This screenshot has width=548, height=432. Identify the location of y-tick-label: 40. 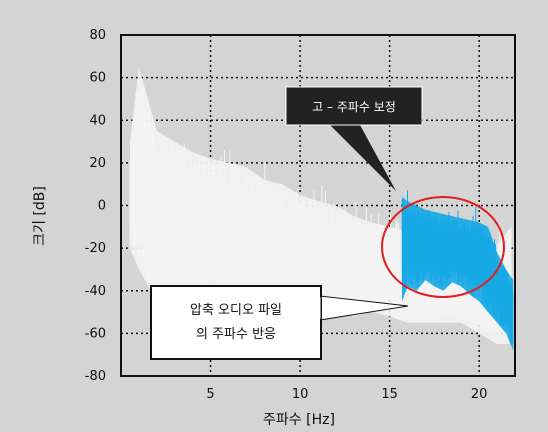
(97, 120).